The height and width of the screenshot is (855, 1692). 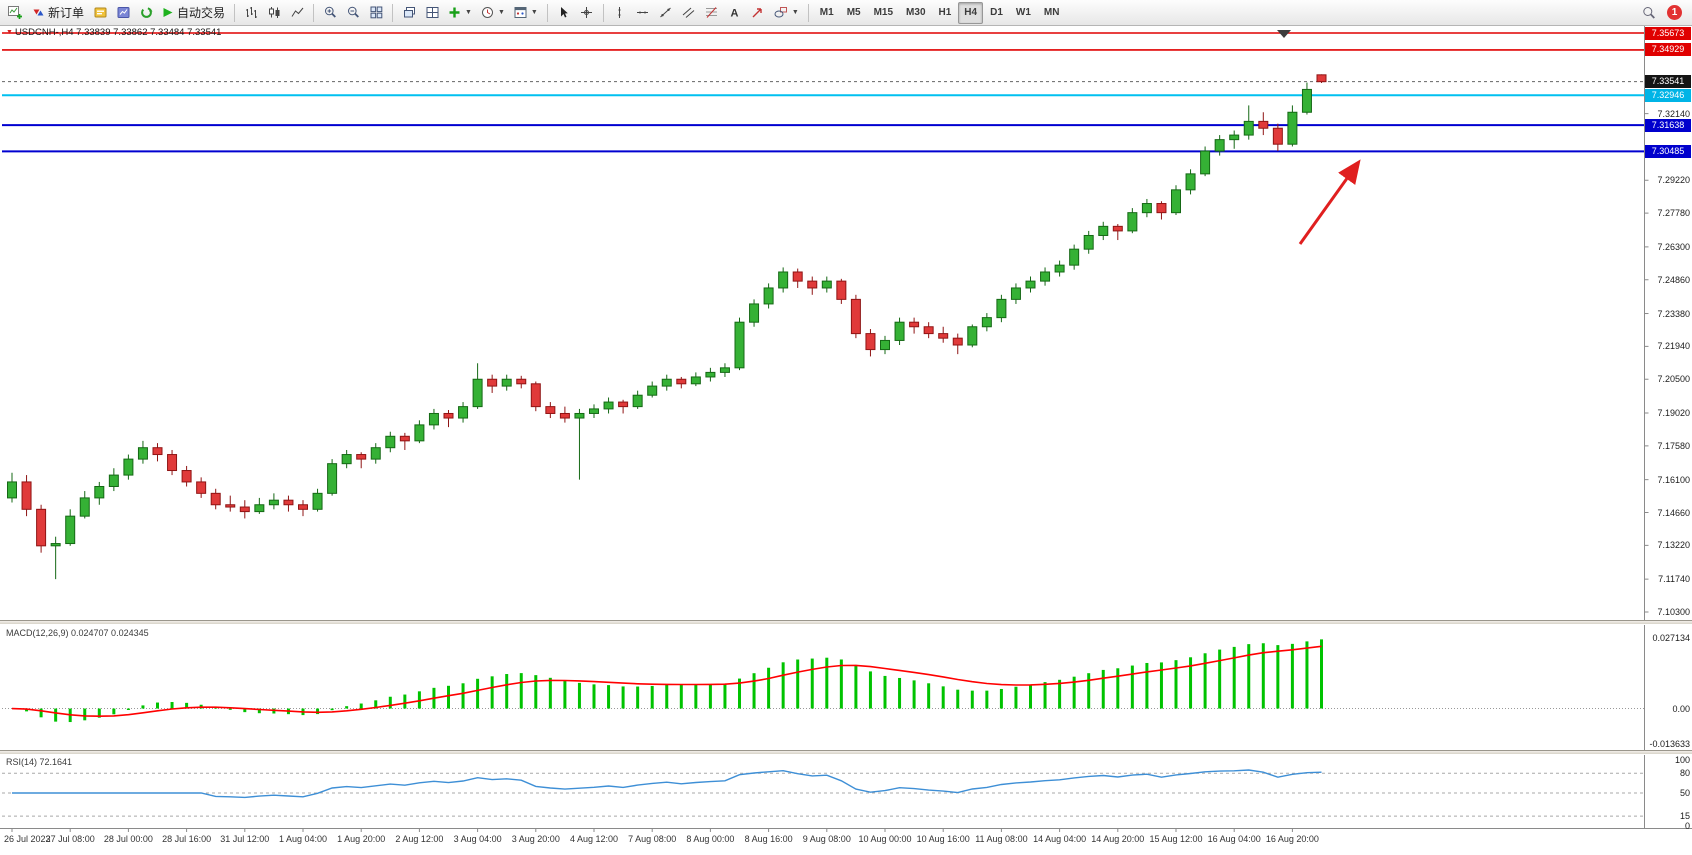 I want to click on tile-windows-button, so click(x=376, y=13).